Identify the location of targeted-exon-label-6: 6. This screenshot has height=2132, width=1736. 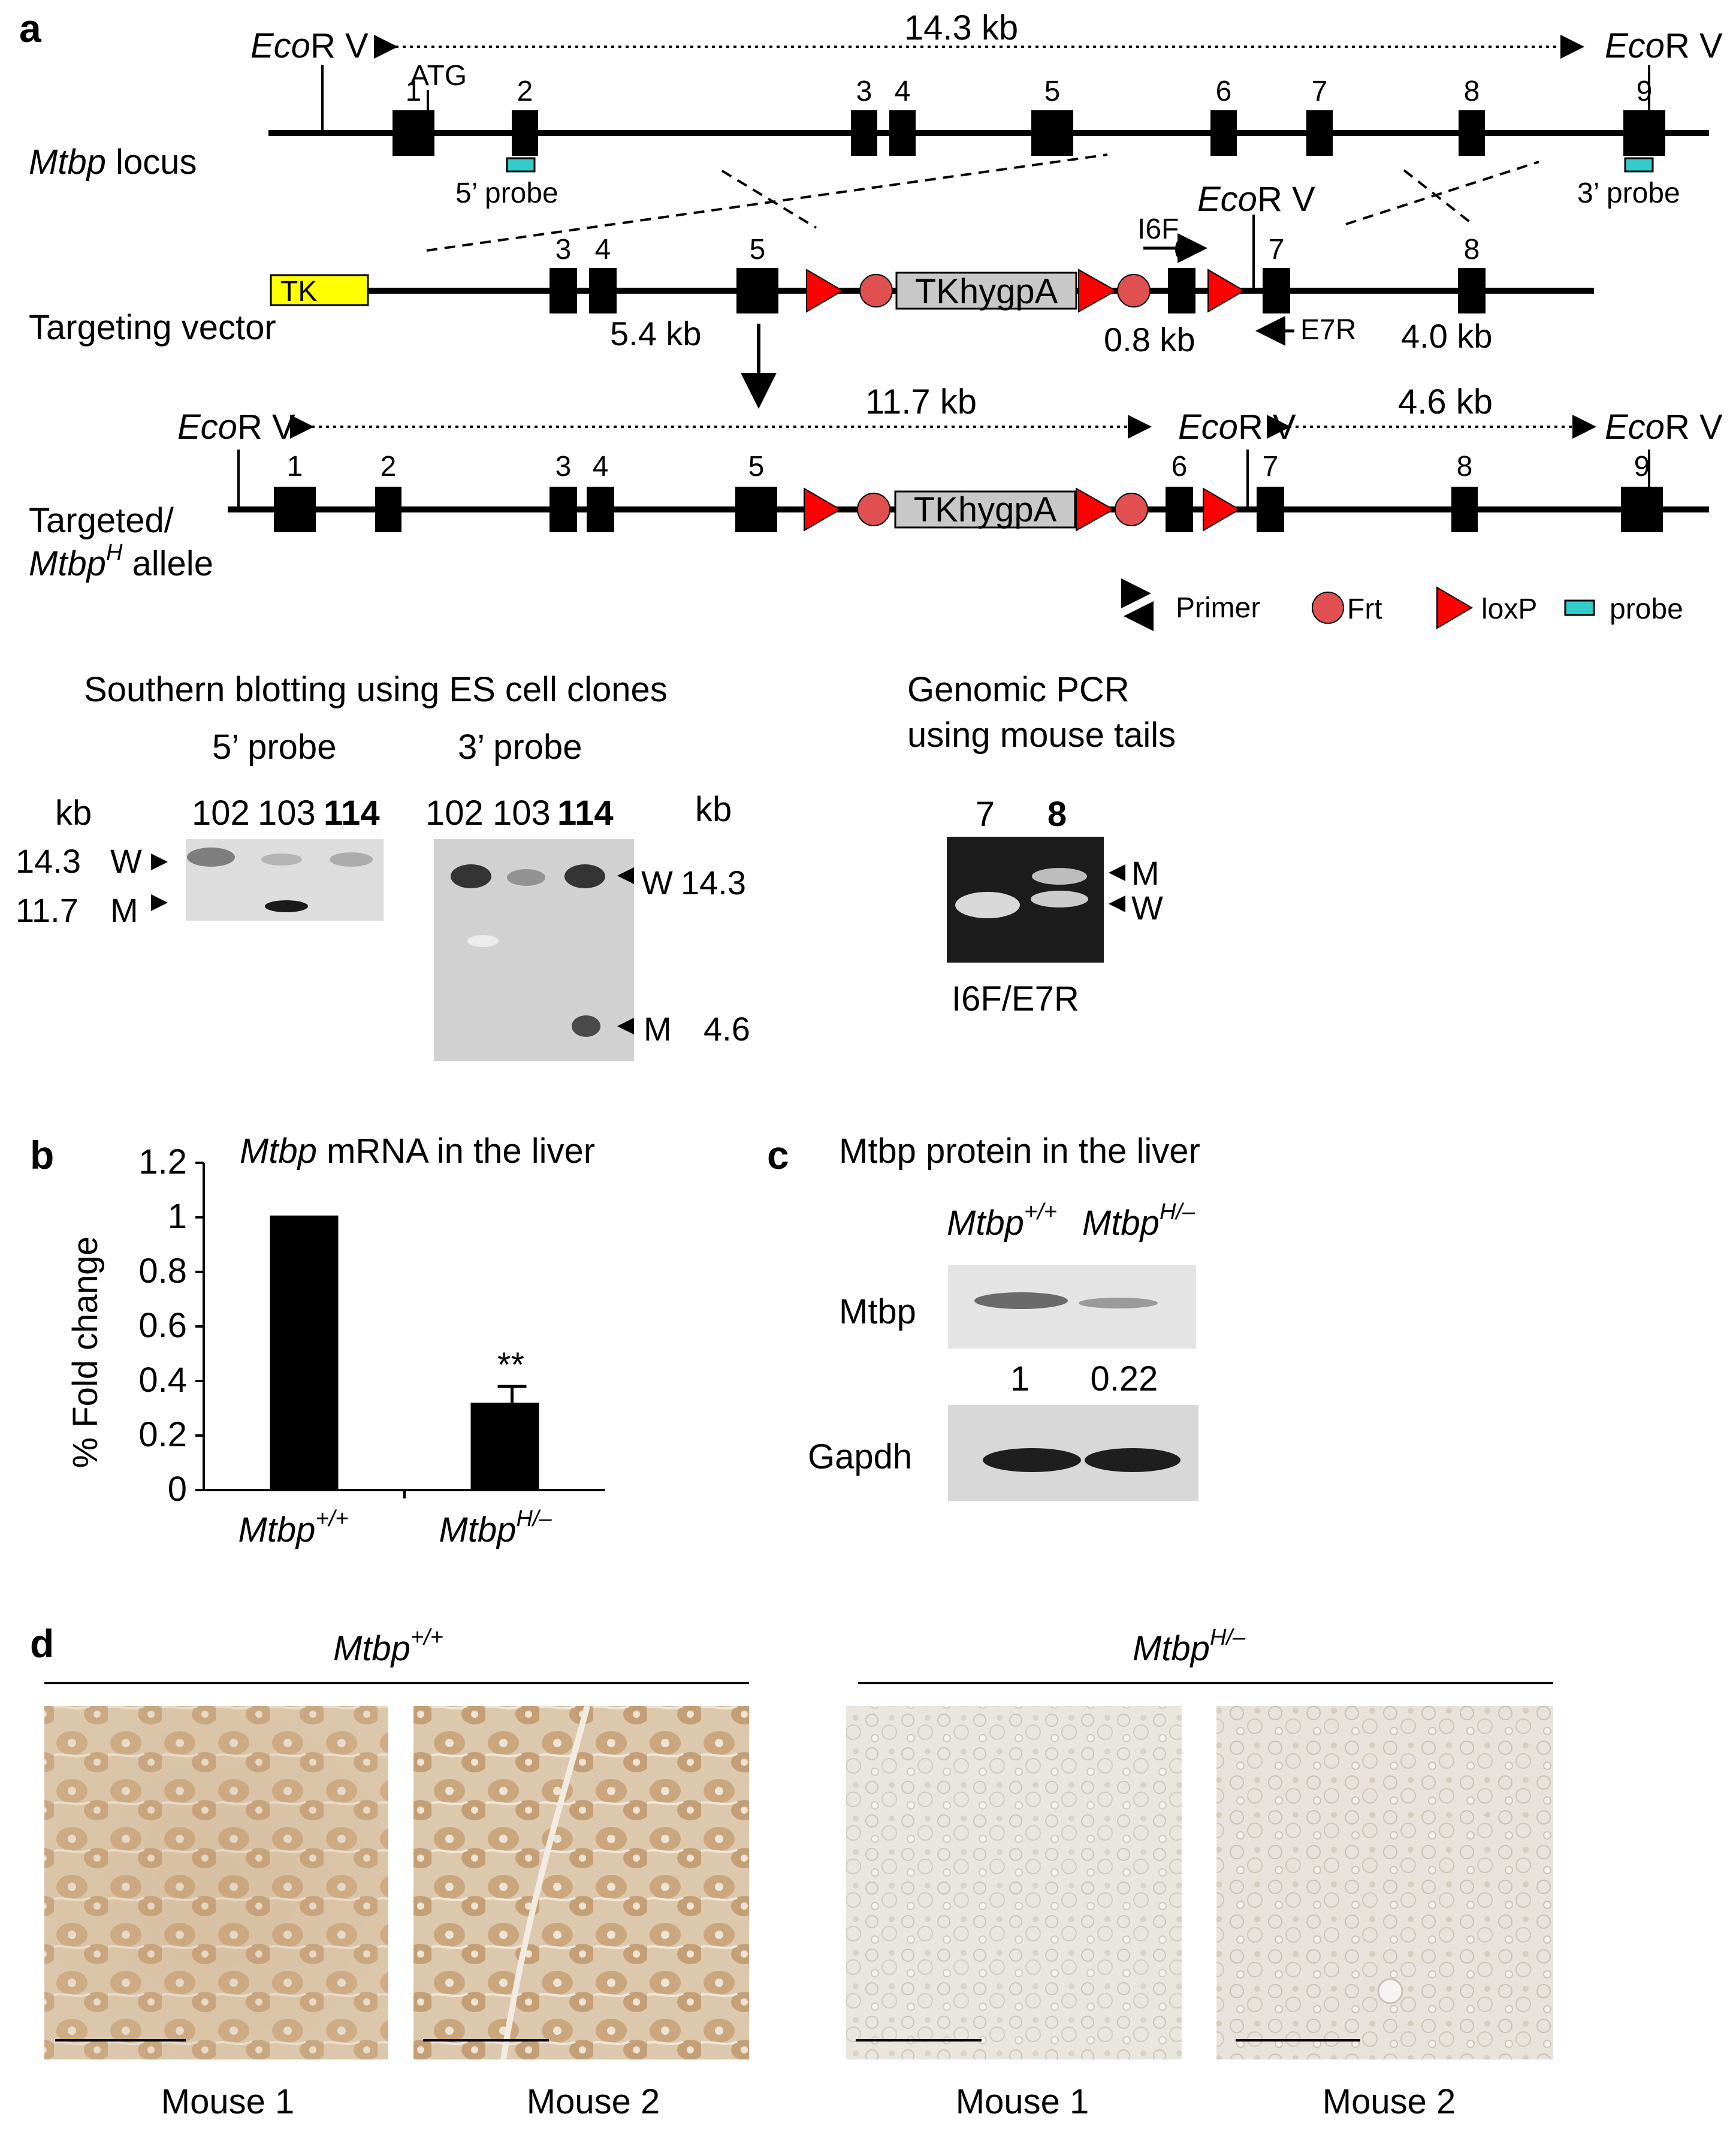
(1180, 467).